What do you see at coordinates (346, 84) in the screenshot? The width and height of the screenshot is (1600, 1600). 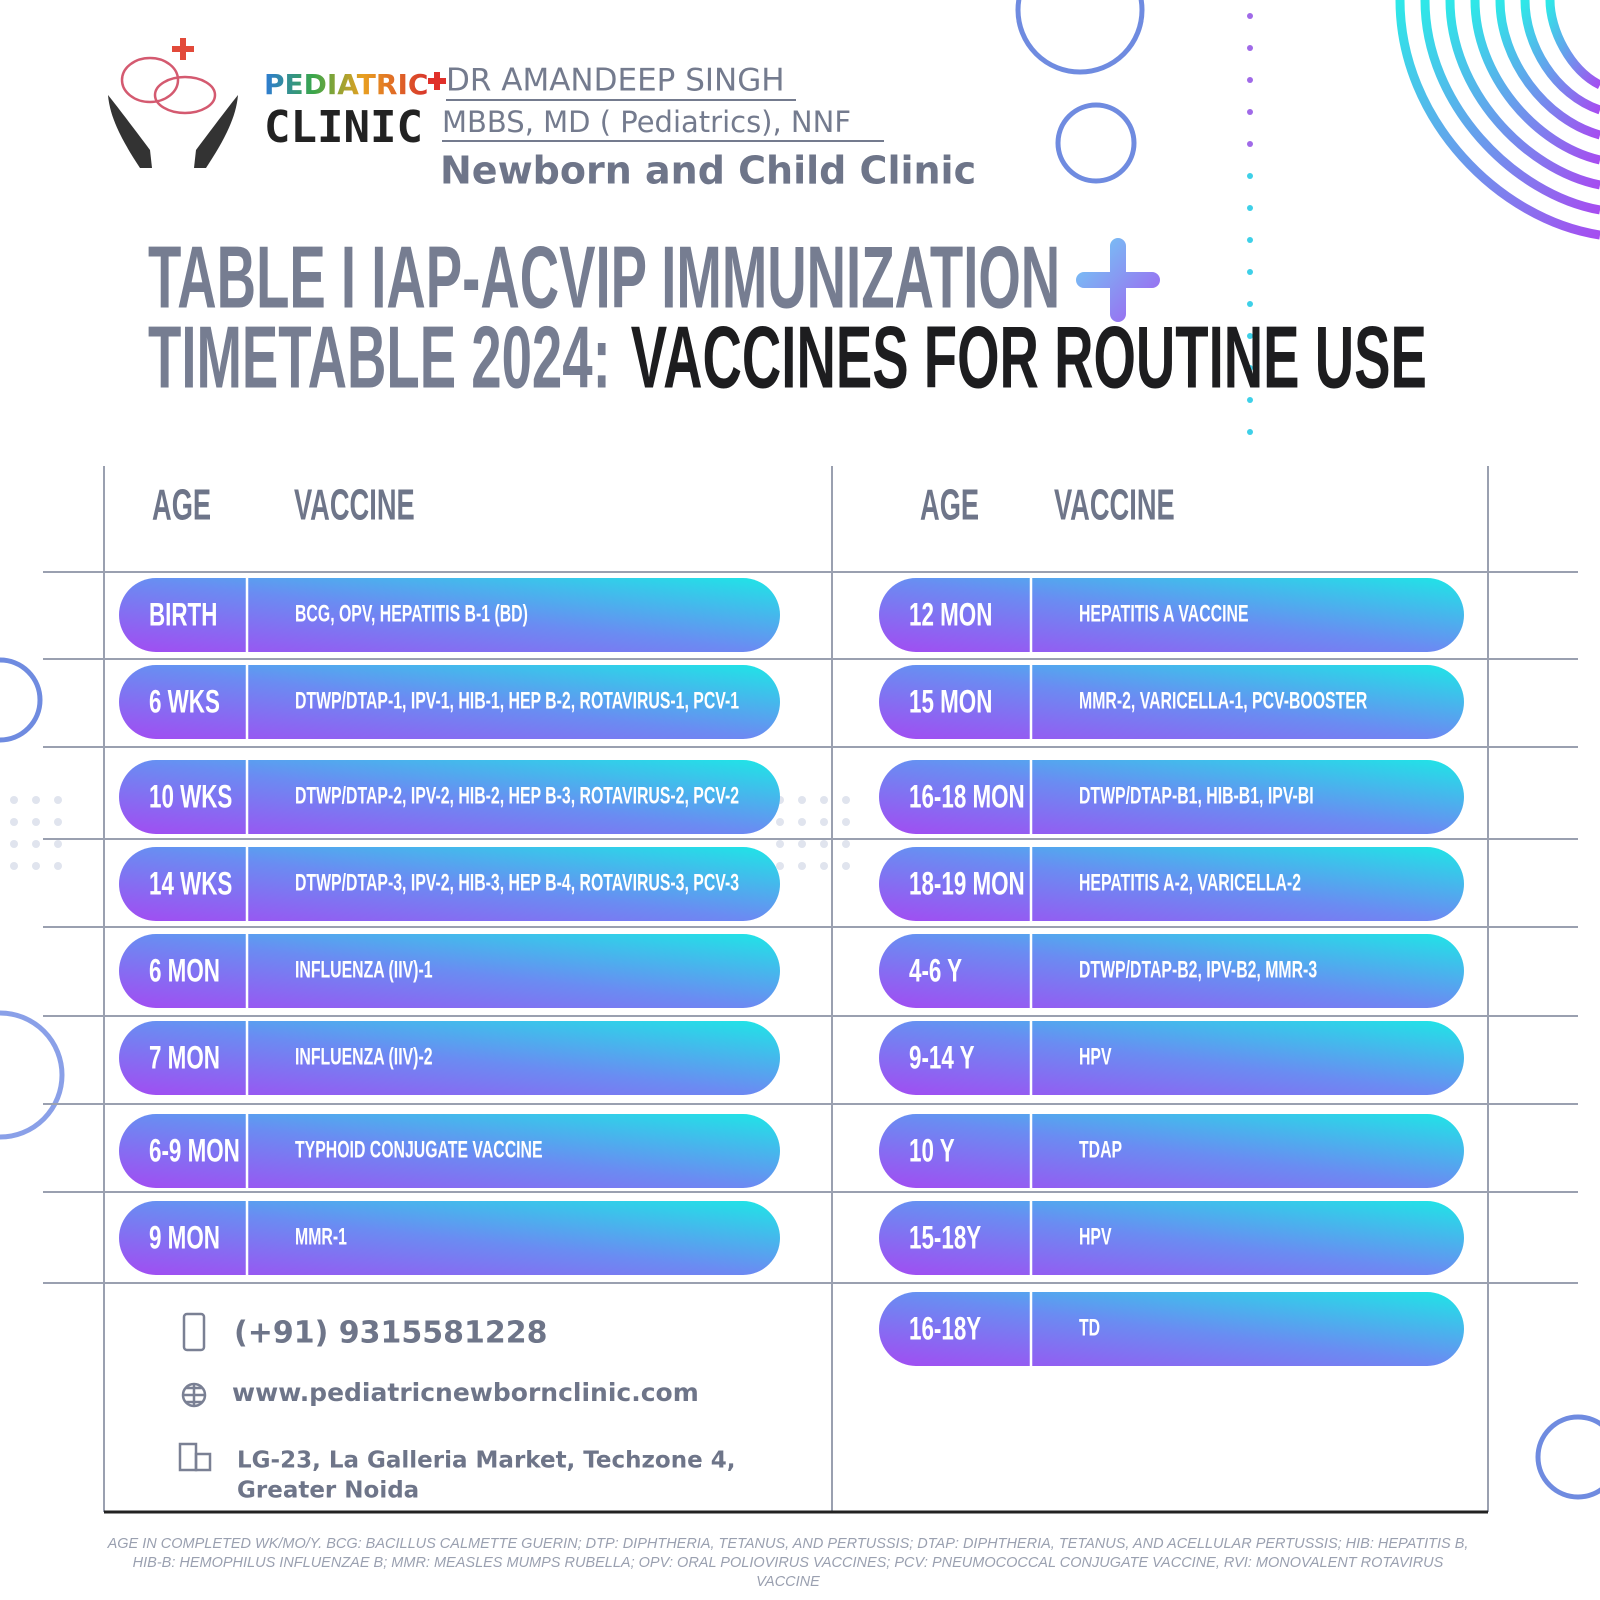 I see `logo-line1: PEDIATRIC` at bounding box center [346, 84].